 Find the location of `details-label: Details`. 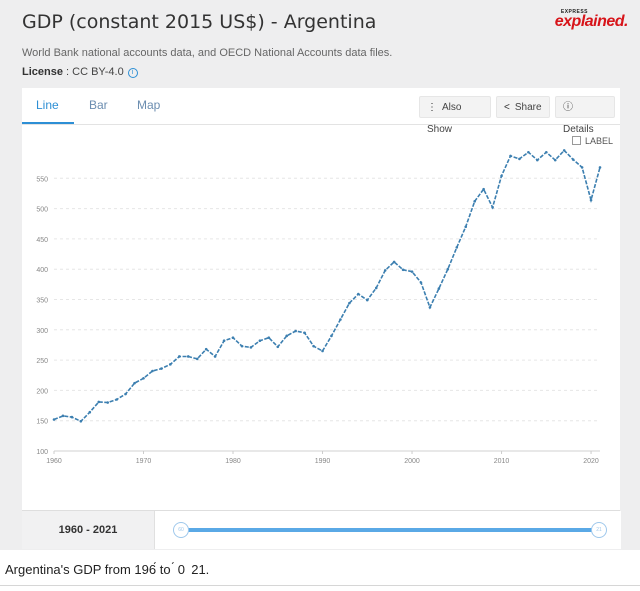

details-label: Details is located at coordinates (578, 129).